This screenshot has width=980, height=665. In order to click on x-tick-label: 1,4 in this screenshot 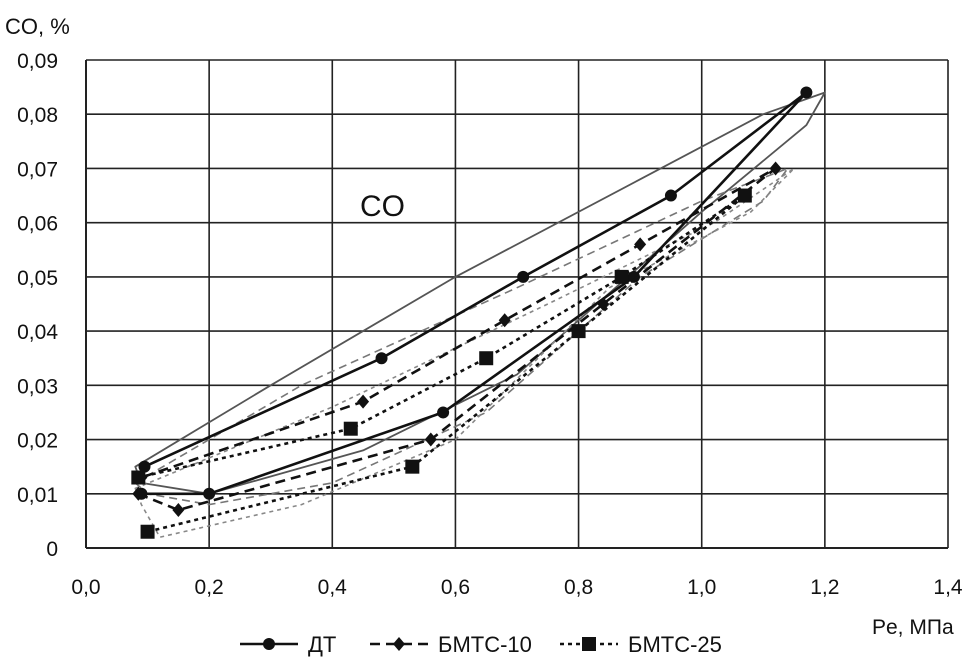, I will do `click(948, 587)`.